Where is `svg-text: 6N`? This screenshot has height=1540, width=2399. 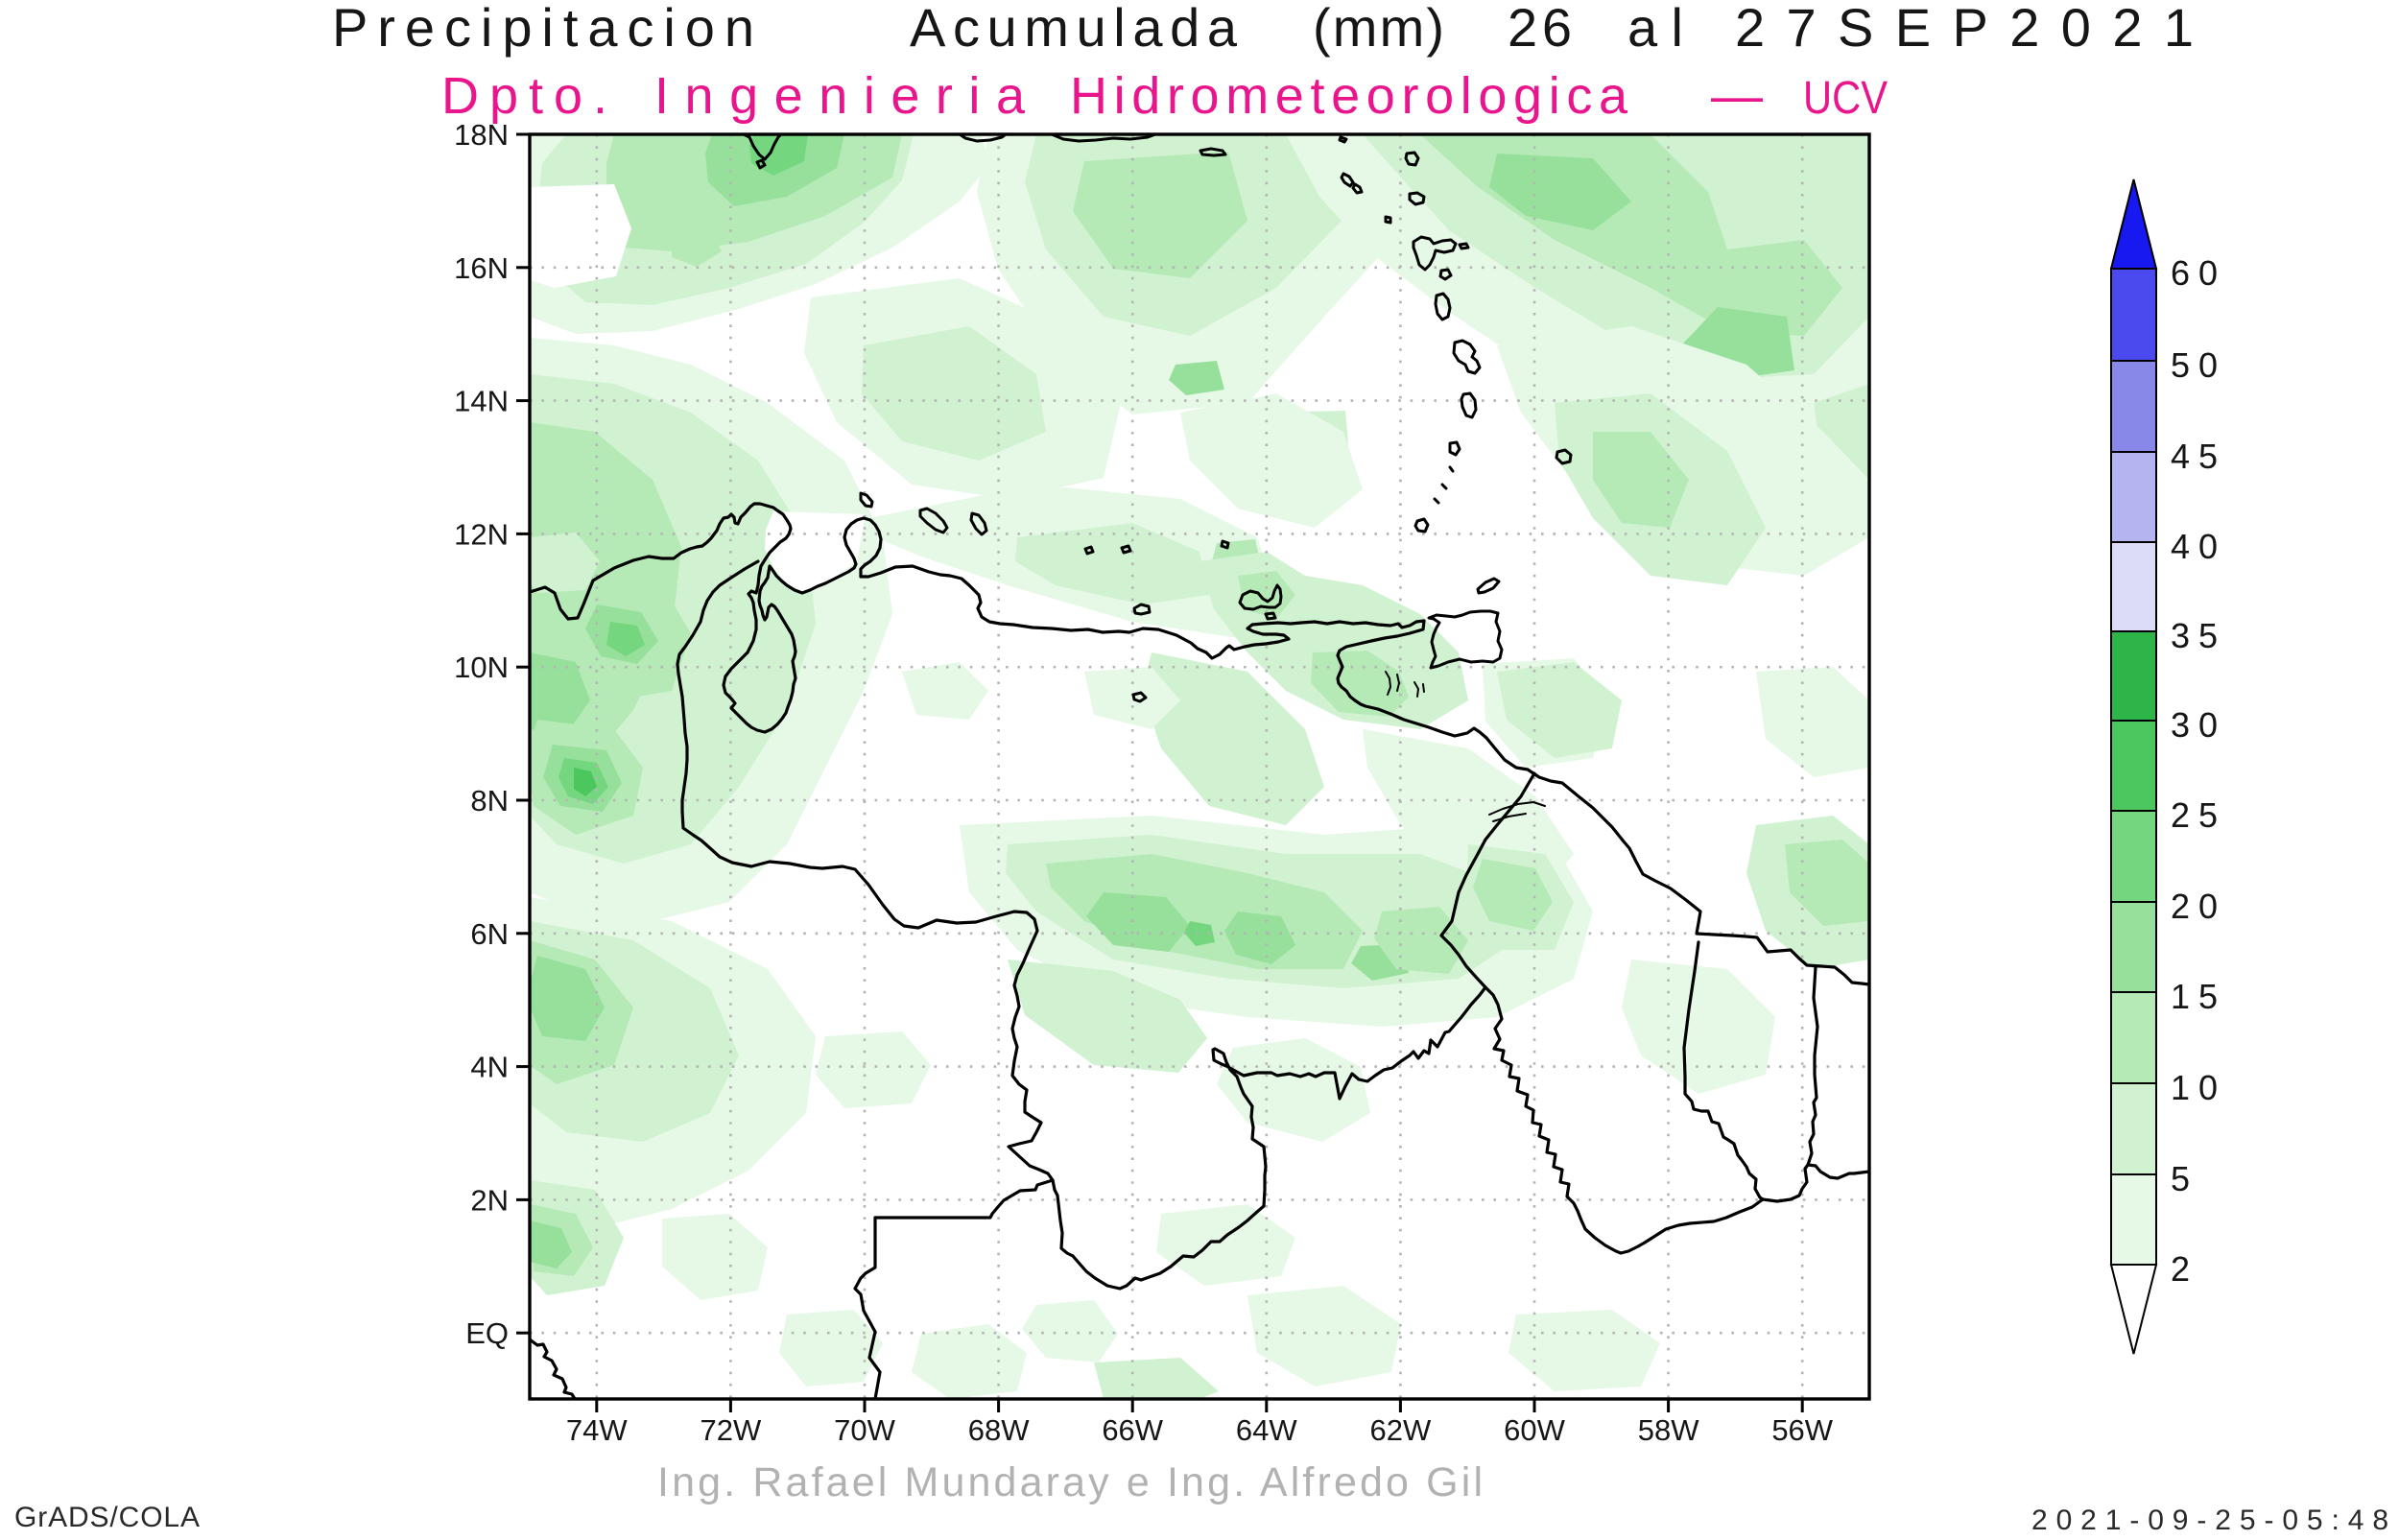 svg-text: 6N is located at coordinates (490, 934).